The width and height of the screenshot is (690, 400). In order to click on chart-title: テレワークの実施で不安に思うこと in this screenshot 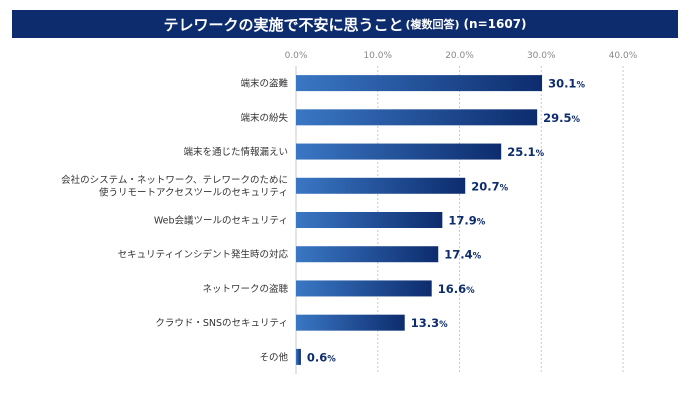, I will do `click(283, 24)`.